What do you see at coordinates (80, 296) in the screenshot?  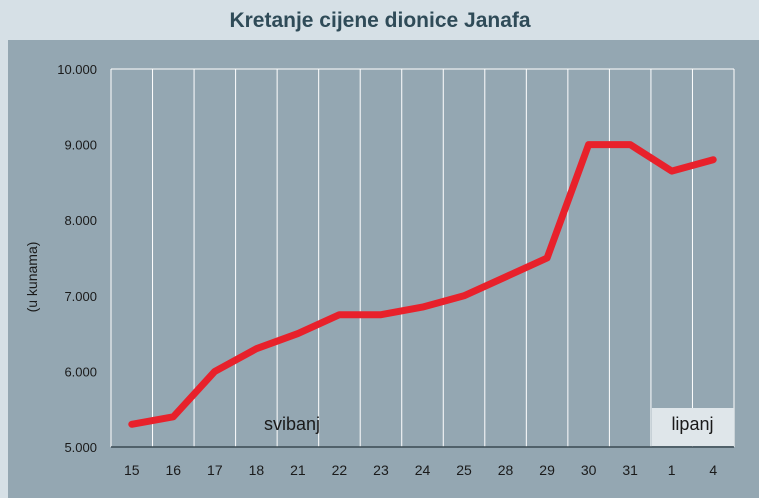 I see `y-tick-label: 7.000` at bounding box center [80, 296].